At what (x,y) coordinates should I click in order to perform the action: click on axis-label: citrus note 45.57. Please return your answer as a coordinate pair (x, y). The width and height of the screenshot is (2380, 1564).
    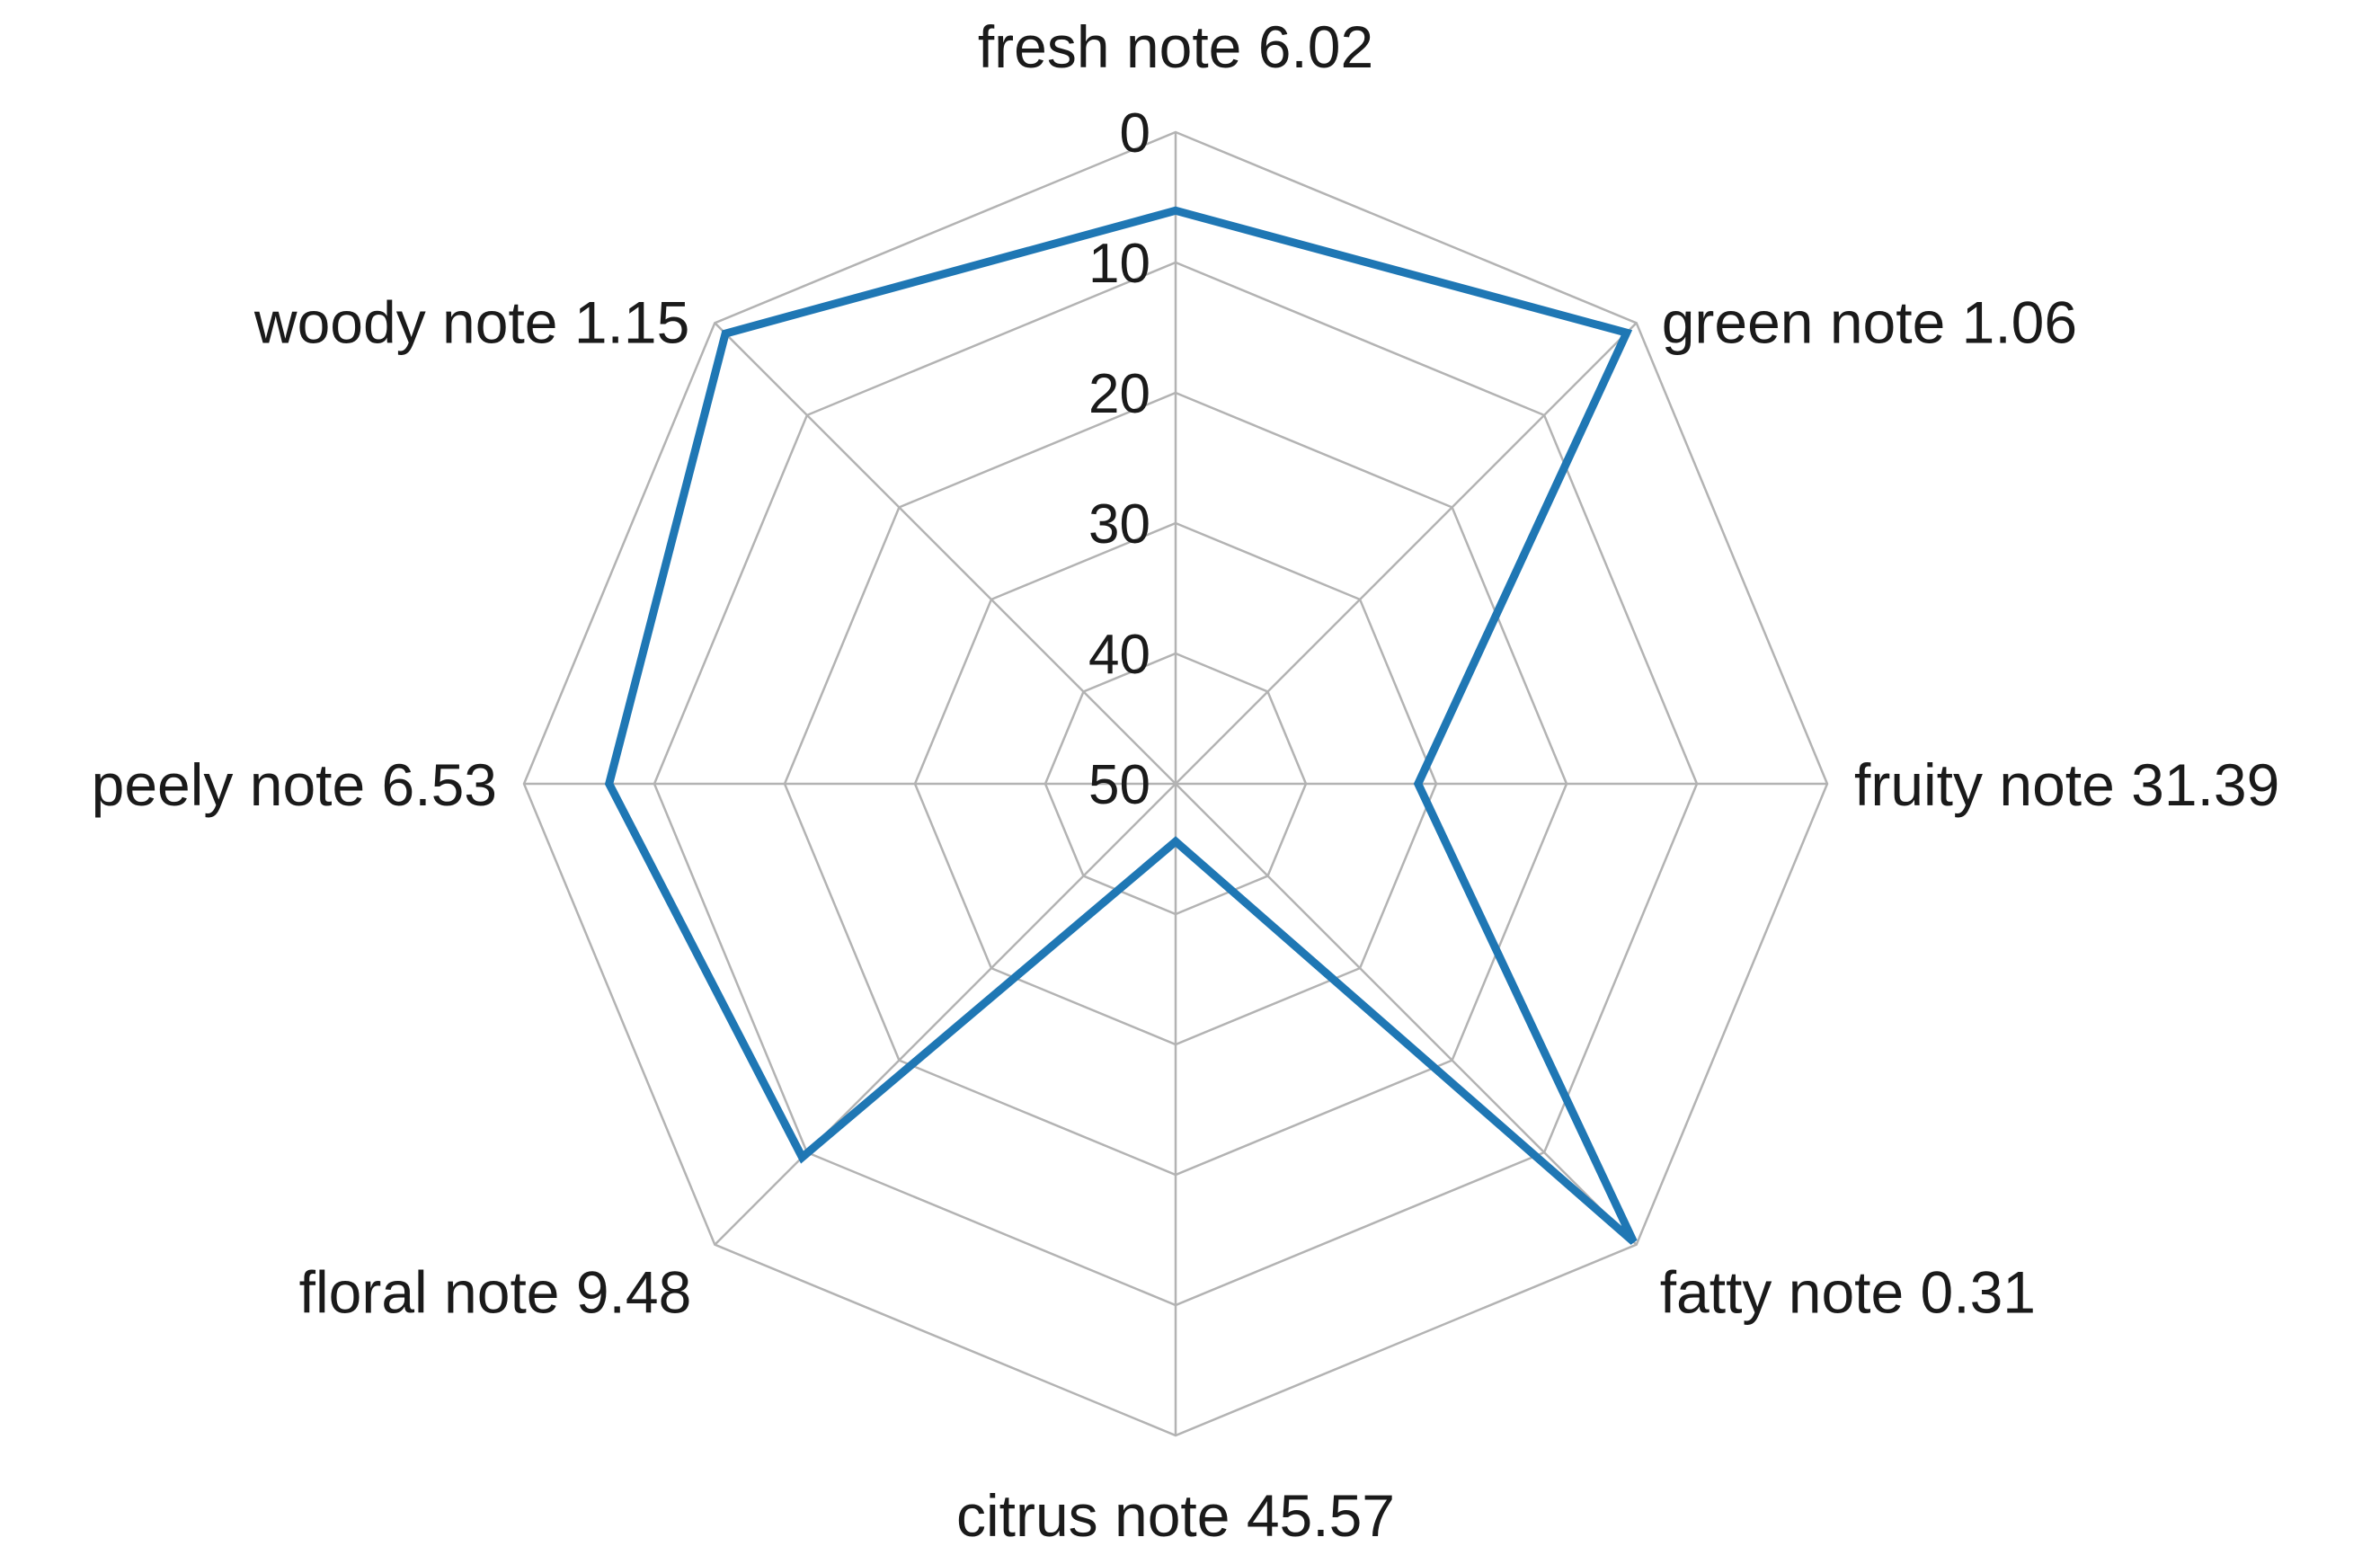
    Looking at the image, I should click on (1176, 1515).